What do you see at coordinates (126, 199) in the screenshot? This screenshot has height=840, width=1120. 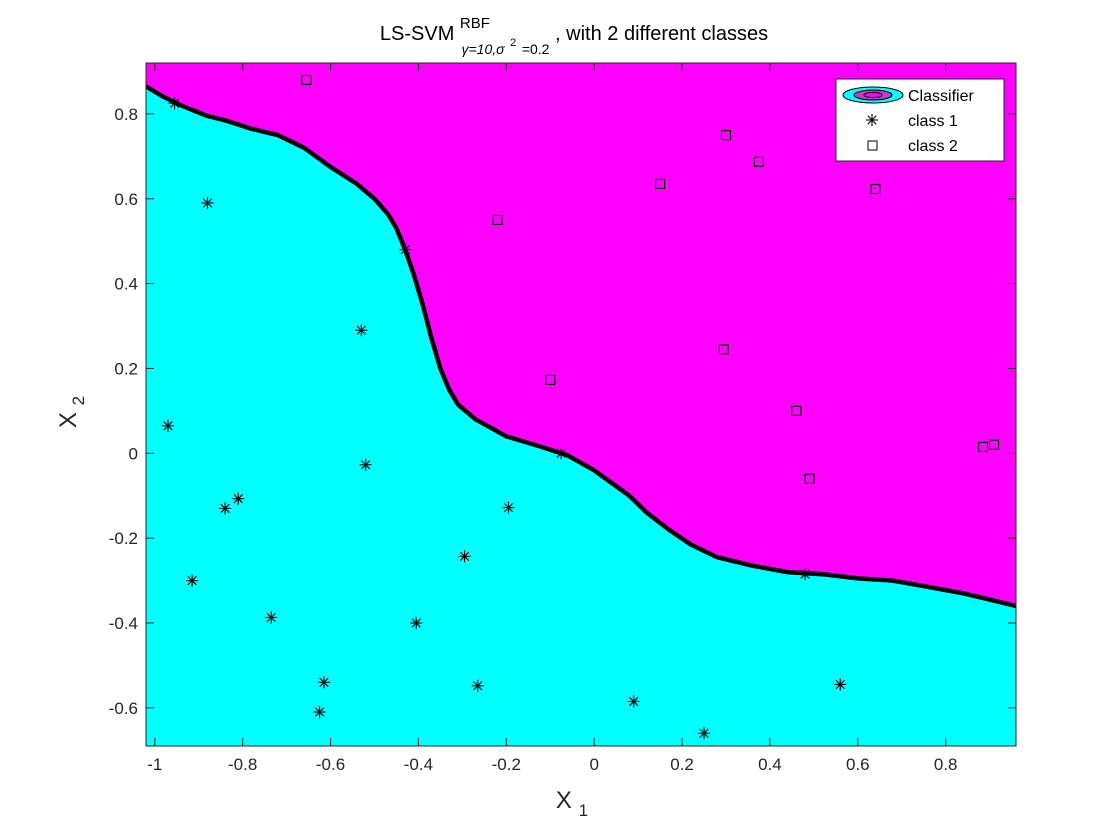 I see `y-tick-label: 0.6` at bounding box center [126, 199].